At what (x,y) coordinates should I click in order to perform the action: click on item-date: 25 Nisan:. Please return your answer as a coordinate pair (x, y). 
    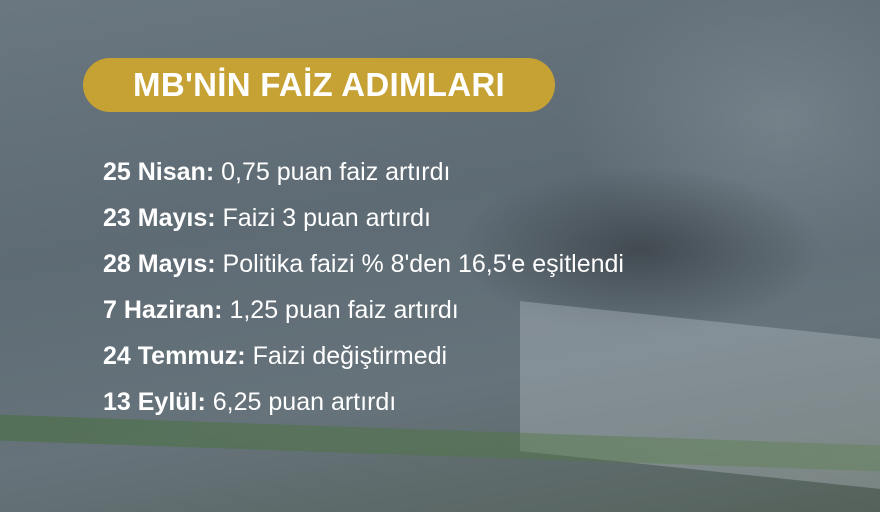
    Looking at the image, I should click on (159, 172).